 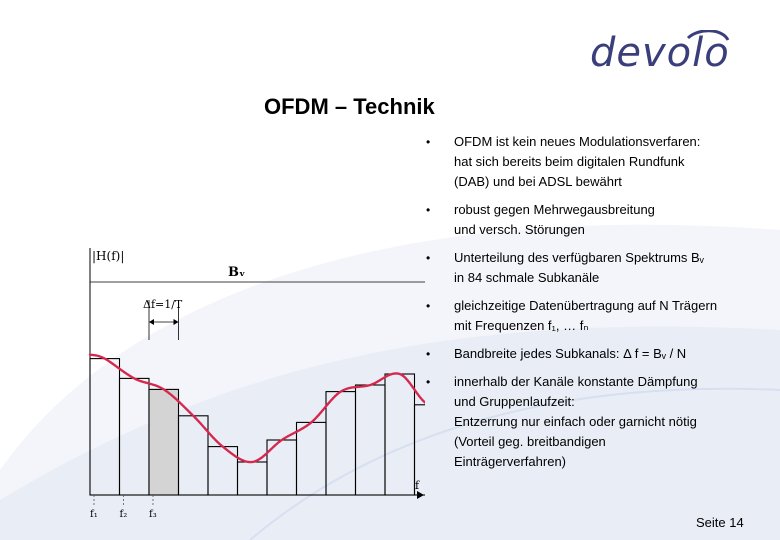 I want to click on bullet-text: robust gegen Mehrwegausbreitung, so click(x=554, y=209).